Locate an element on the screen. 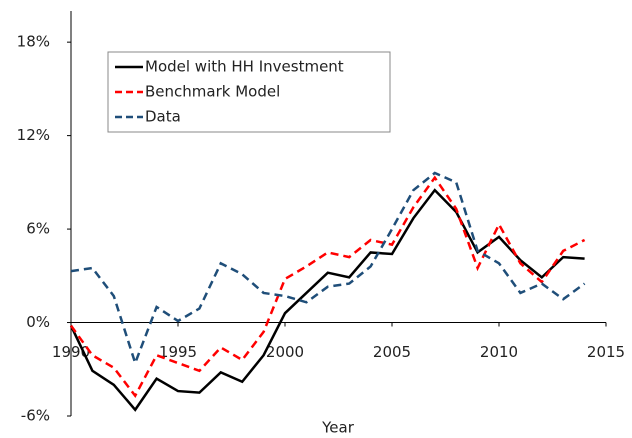 The height and width of the screenshot is (438, 632). x-tick-label: 2005 is located at coordinates (392, 352).